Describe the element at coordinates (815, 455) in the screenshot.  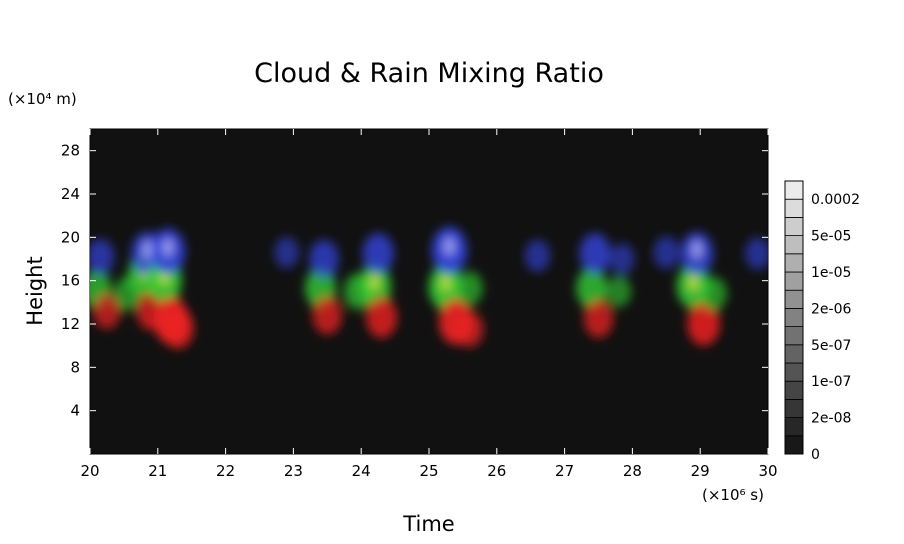
I see `colorbar-label: 0` at that location.